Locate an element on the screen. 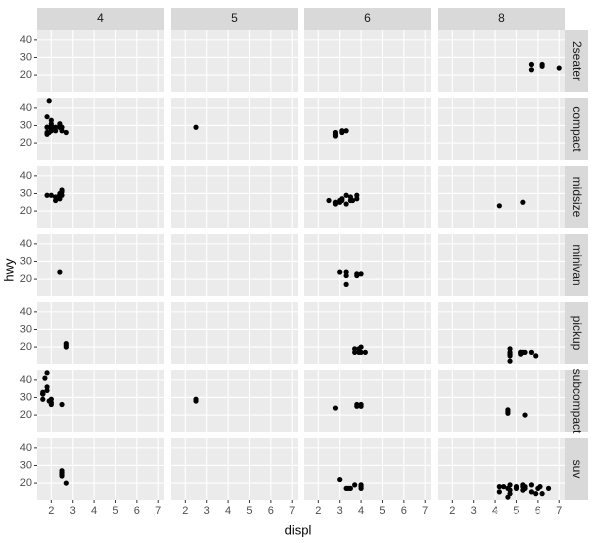 Image resolution: width=600 pixels, height=543 pixels. column-strip-label: 6 is located at coordinates (367, 18).